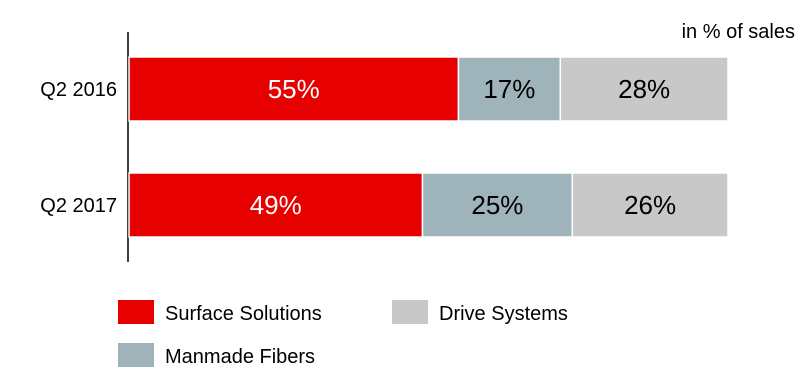 The width and height of the screenshot is (799, 369). What do you see at coordinates (738, 32) in the screenshot?
I see `unit-label: in % of sales` at bounding box center [738, 32].